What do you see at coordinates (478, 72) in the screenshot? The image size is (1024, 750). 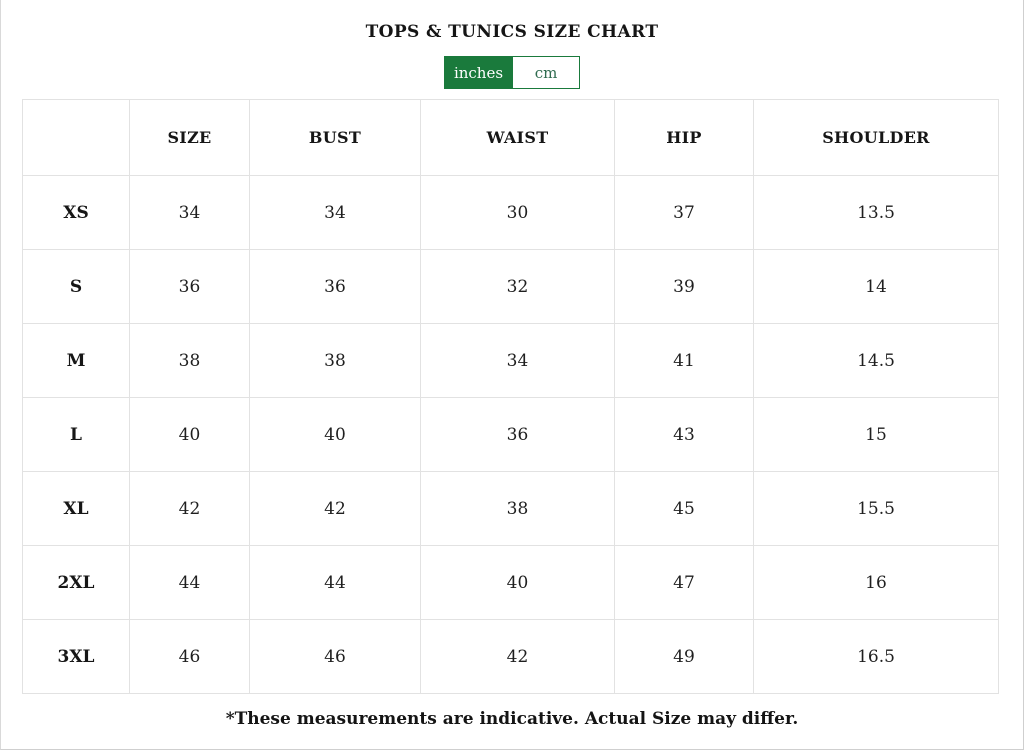 I see `toggle-inches-button: inches` at bounding box center [478, 72].